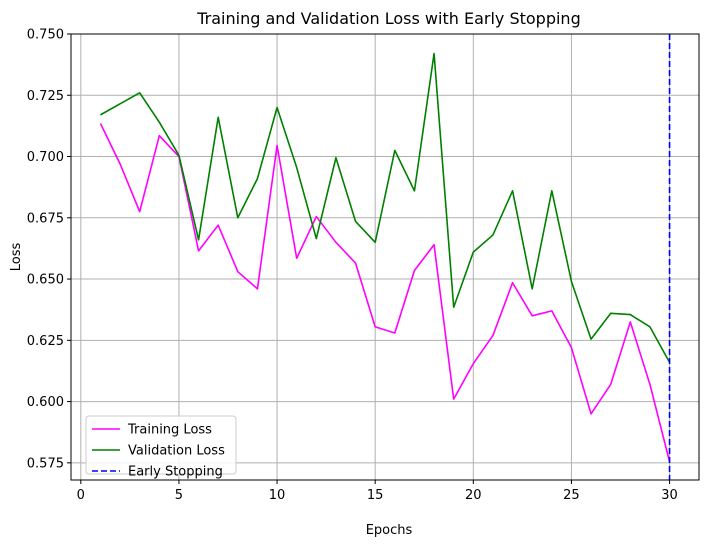 The image size is (708, 547). I want to click on legend-label: Early Stopping, so click(175, 472).